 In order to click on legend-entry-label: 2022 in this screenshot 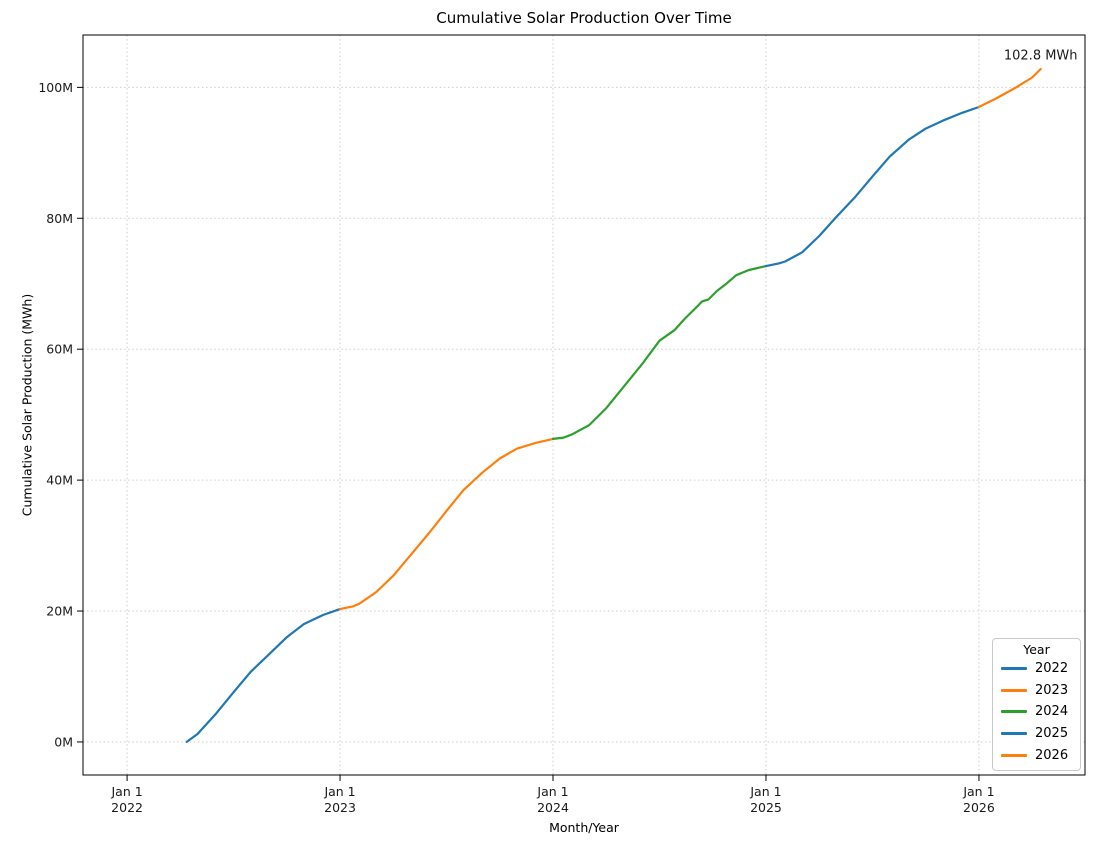, I will do `click(1052, 669)`.